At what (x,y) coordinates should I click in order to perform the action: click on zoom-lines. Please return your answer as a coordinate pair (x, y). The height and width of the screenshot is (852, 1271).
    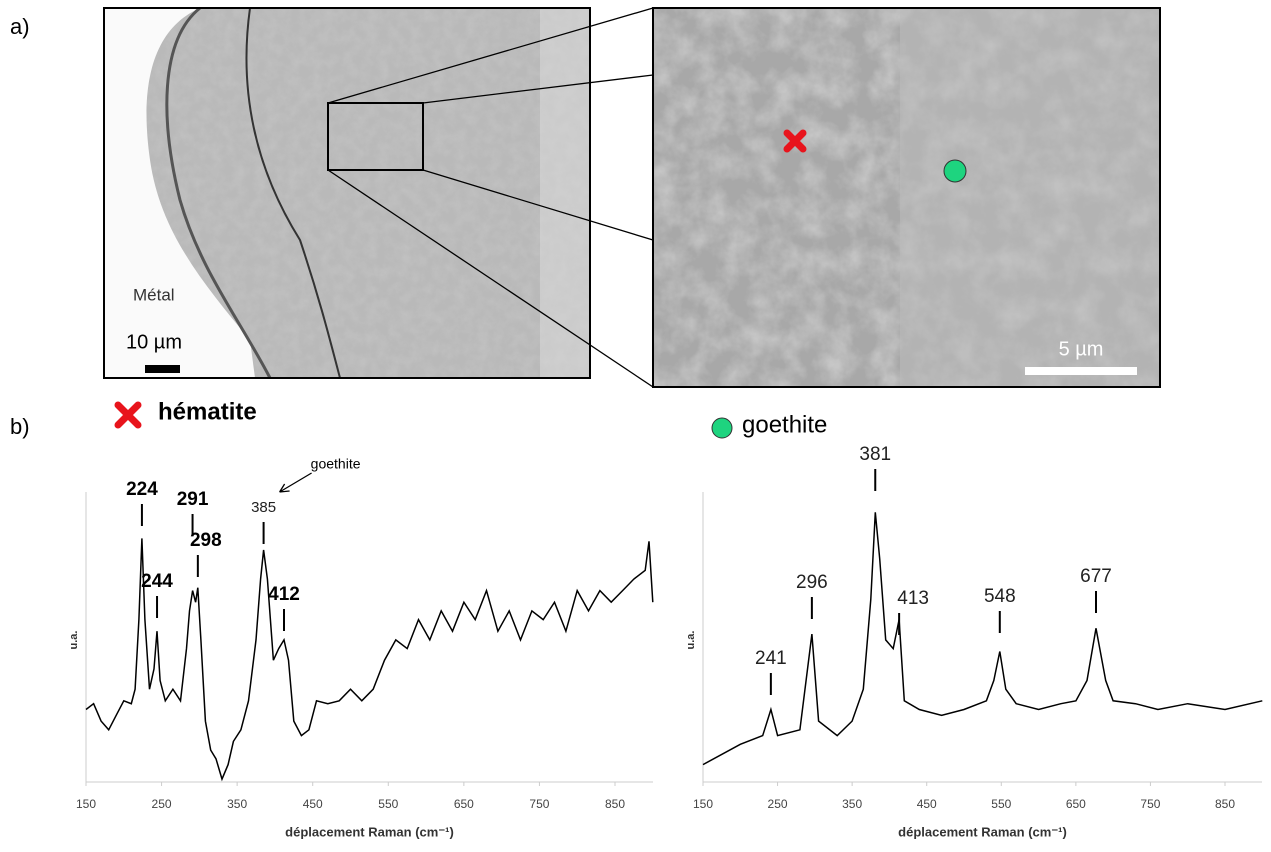
    Looking at the image, I should click on (490, 197).